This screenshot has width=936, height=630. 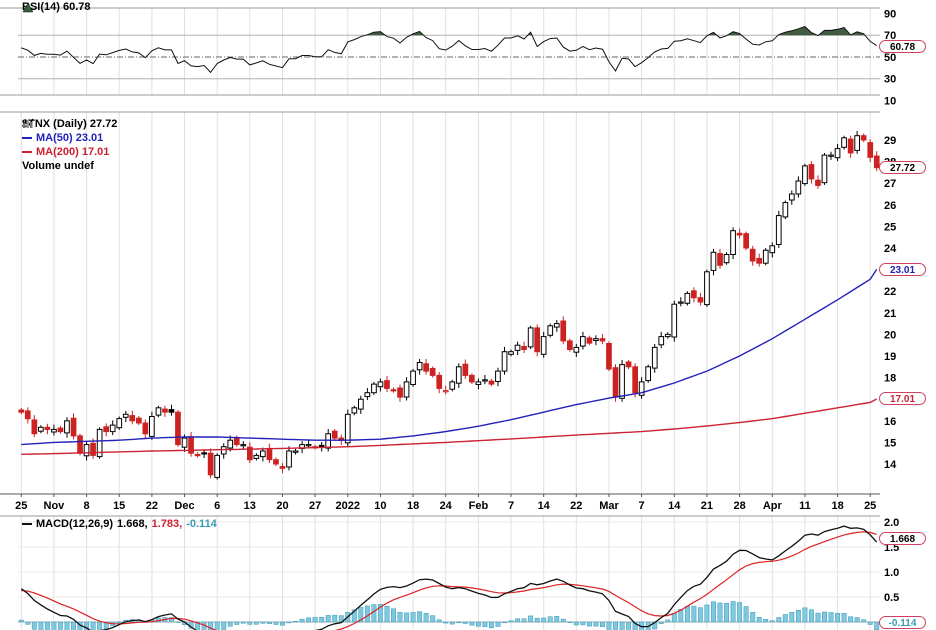 I want to click on ma200-legend-label: MA(200) 17.01, so click(x=73, y=152).